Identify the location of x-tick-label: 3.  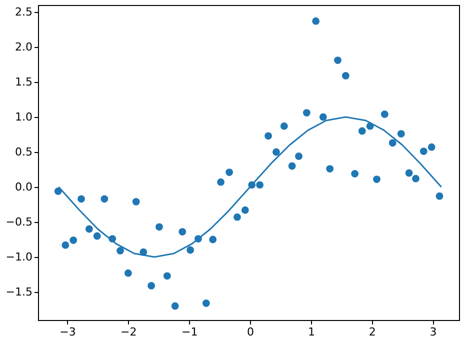
(433, 332).